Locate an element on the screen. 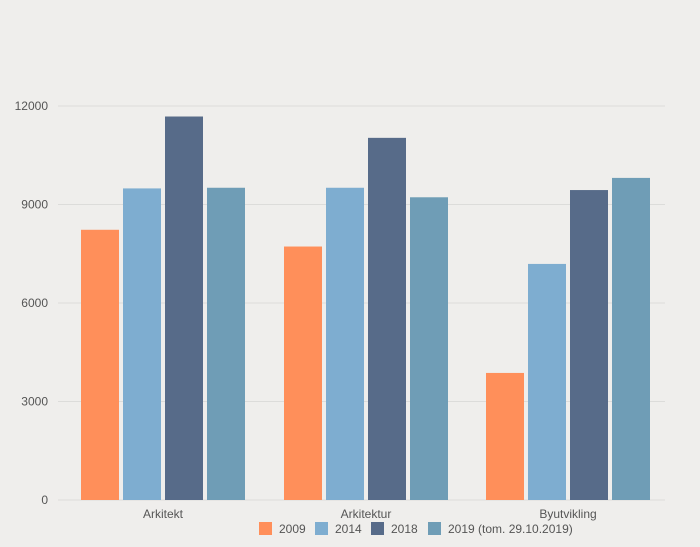 Image resolution: width=700 pixels, height=547 pixels. bar-byutvikling-2018 is located at coordinates (589, 345).